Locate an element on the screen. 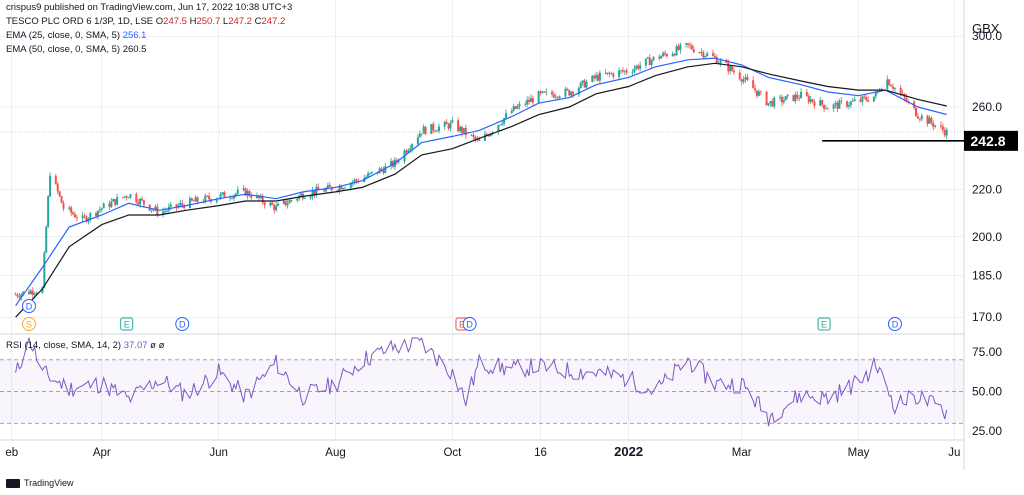 The image size is (1024, 495). rsi-legend: RSI (14, close, SMA, 14, 2) 37.07 ø ø is located at coordinates (85, 345).